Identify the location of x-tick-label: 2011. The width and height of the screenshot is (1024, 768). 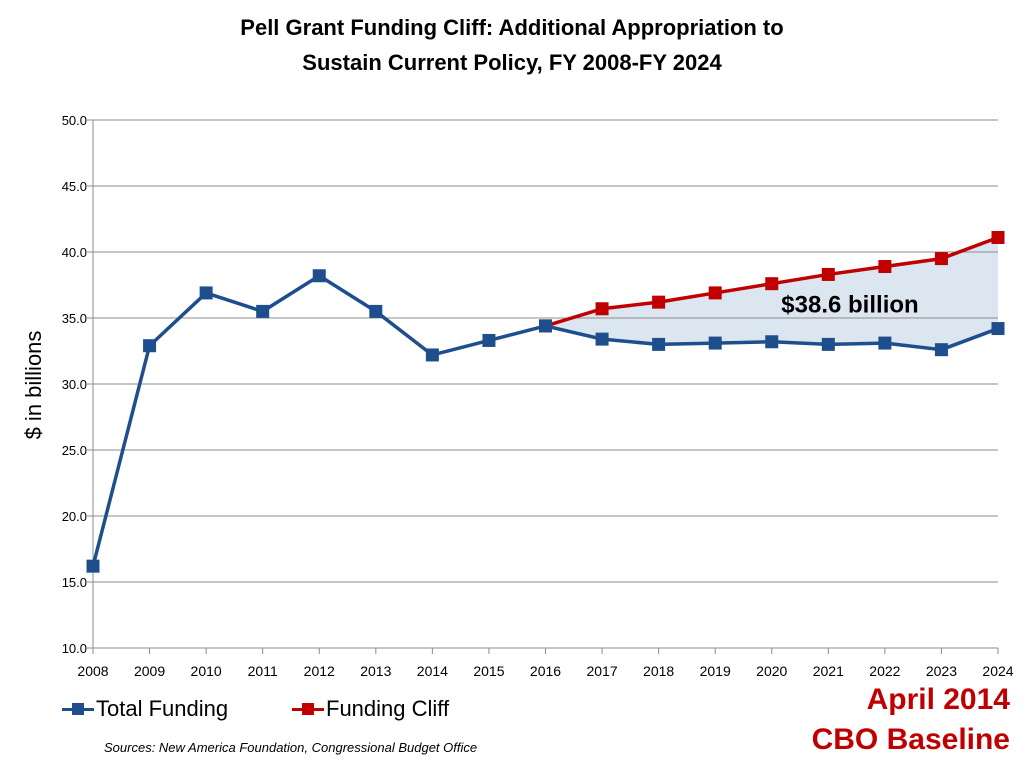
(263, 671).